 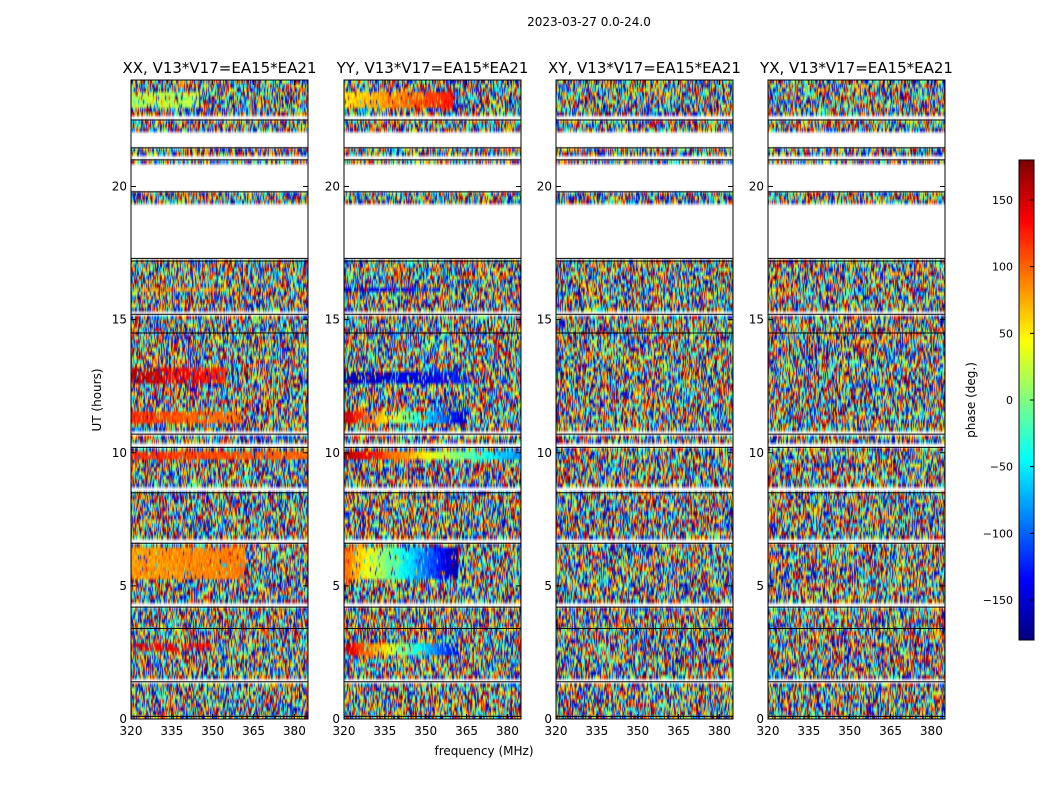 I want to click on colorbar: 150 100 50 0 −50 −100 −150, so click(x=1009, y=400).